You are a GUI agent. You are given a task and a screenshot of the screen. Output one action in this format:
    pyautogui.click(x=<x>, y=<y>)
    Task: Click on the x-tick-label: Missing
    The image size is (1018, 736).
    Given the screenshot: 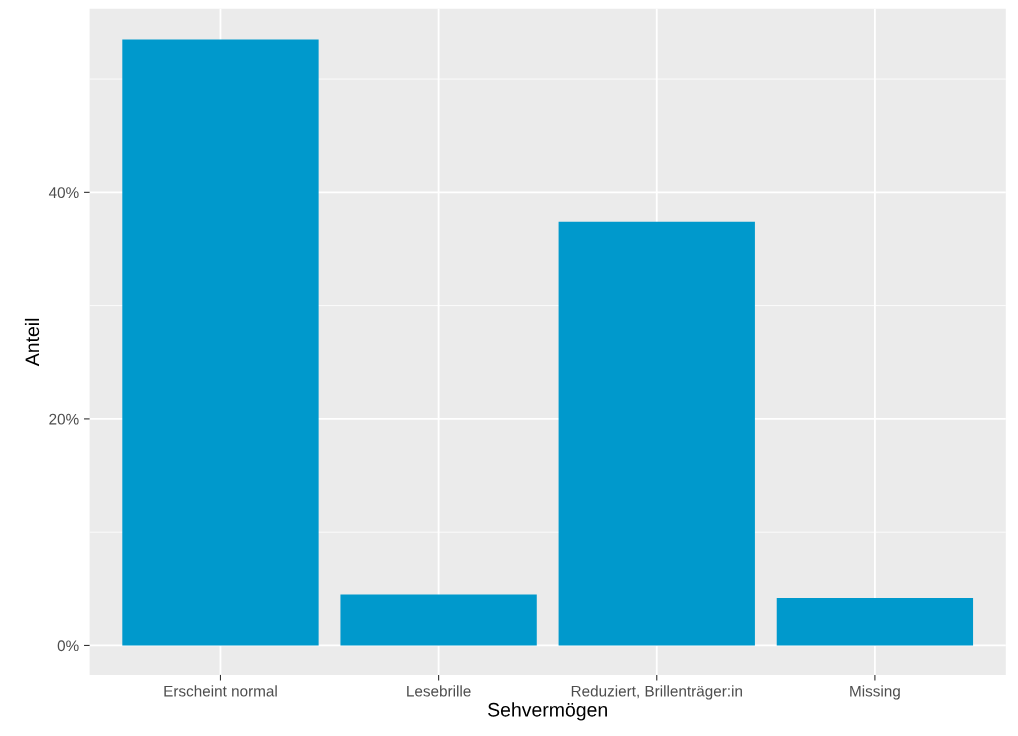 What is the action you would take?
    pyautogui.click(x=875, y=692)
    